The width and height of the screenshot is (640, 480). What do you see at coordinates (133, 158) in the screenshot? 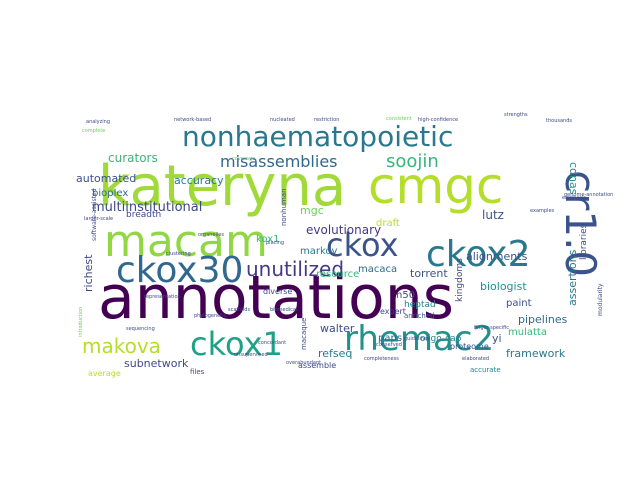
I see `word-curators: curators` at bounding box center [133, 158].